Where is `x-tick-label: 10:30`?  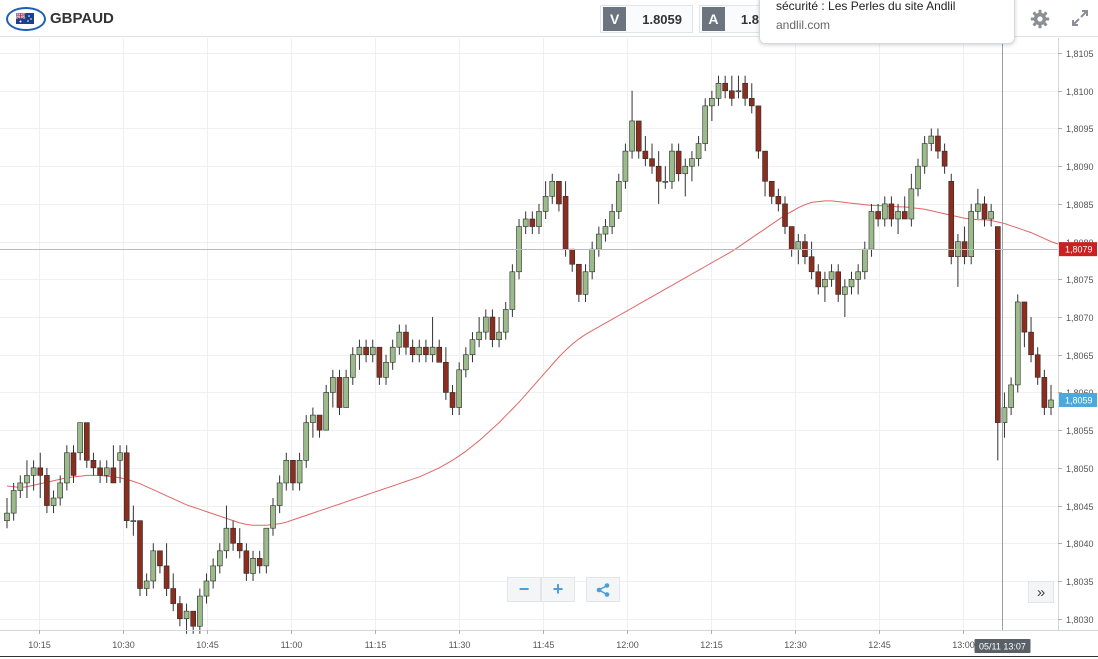 x-tick-label: 10:30 is located at coordinates (123, 645).